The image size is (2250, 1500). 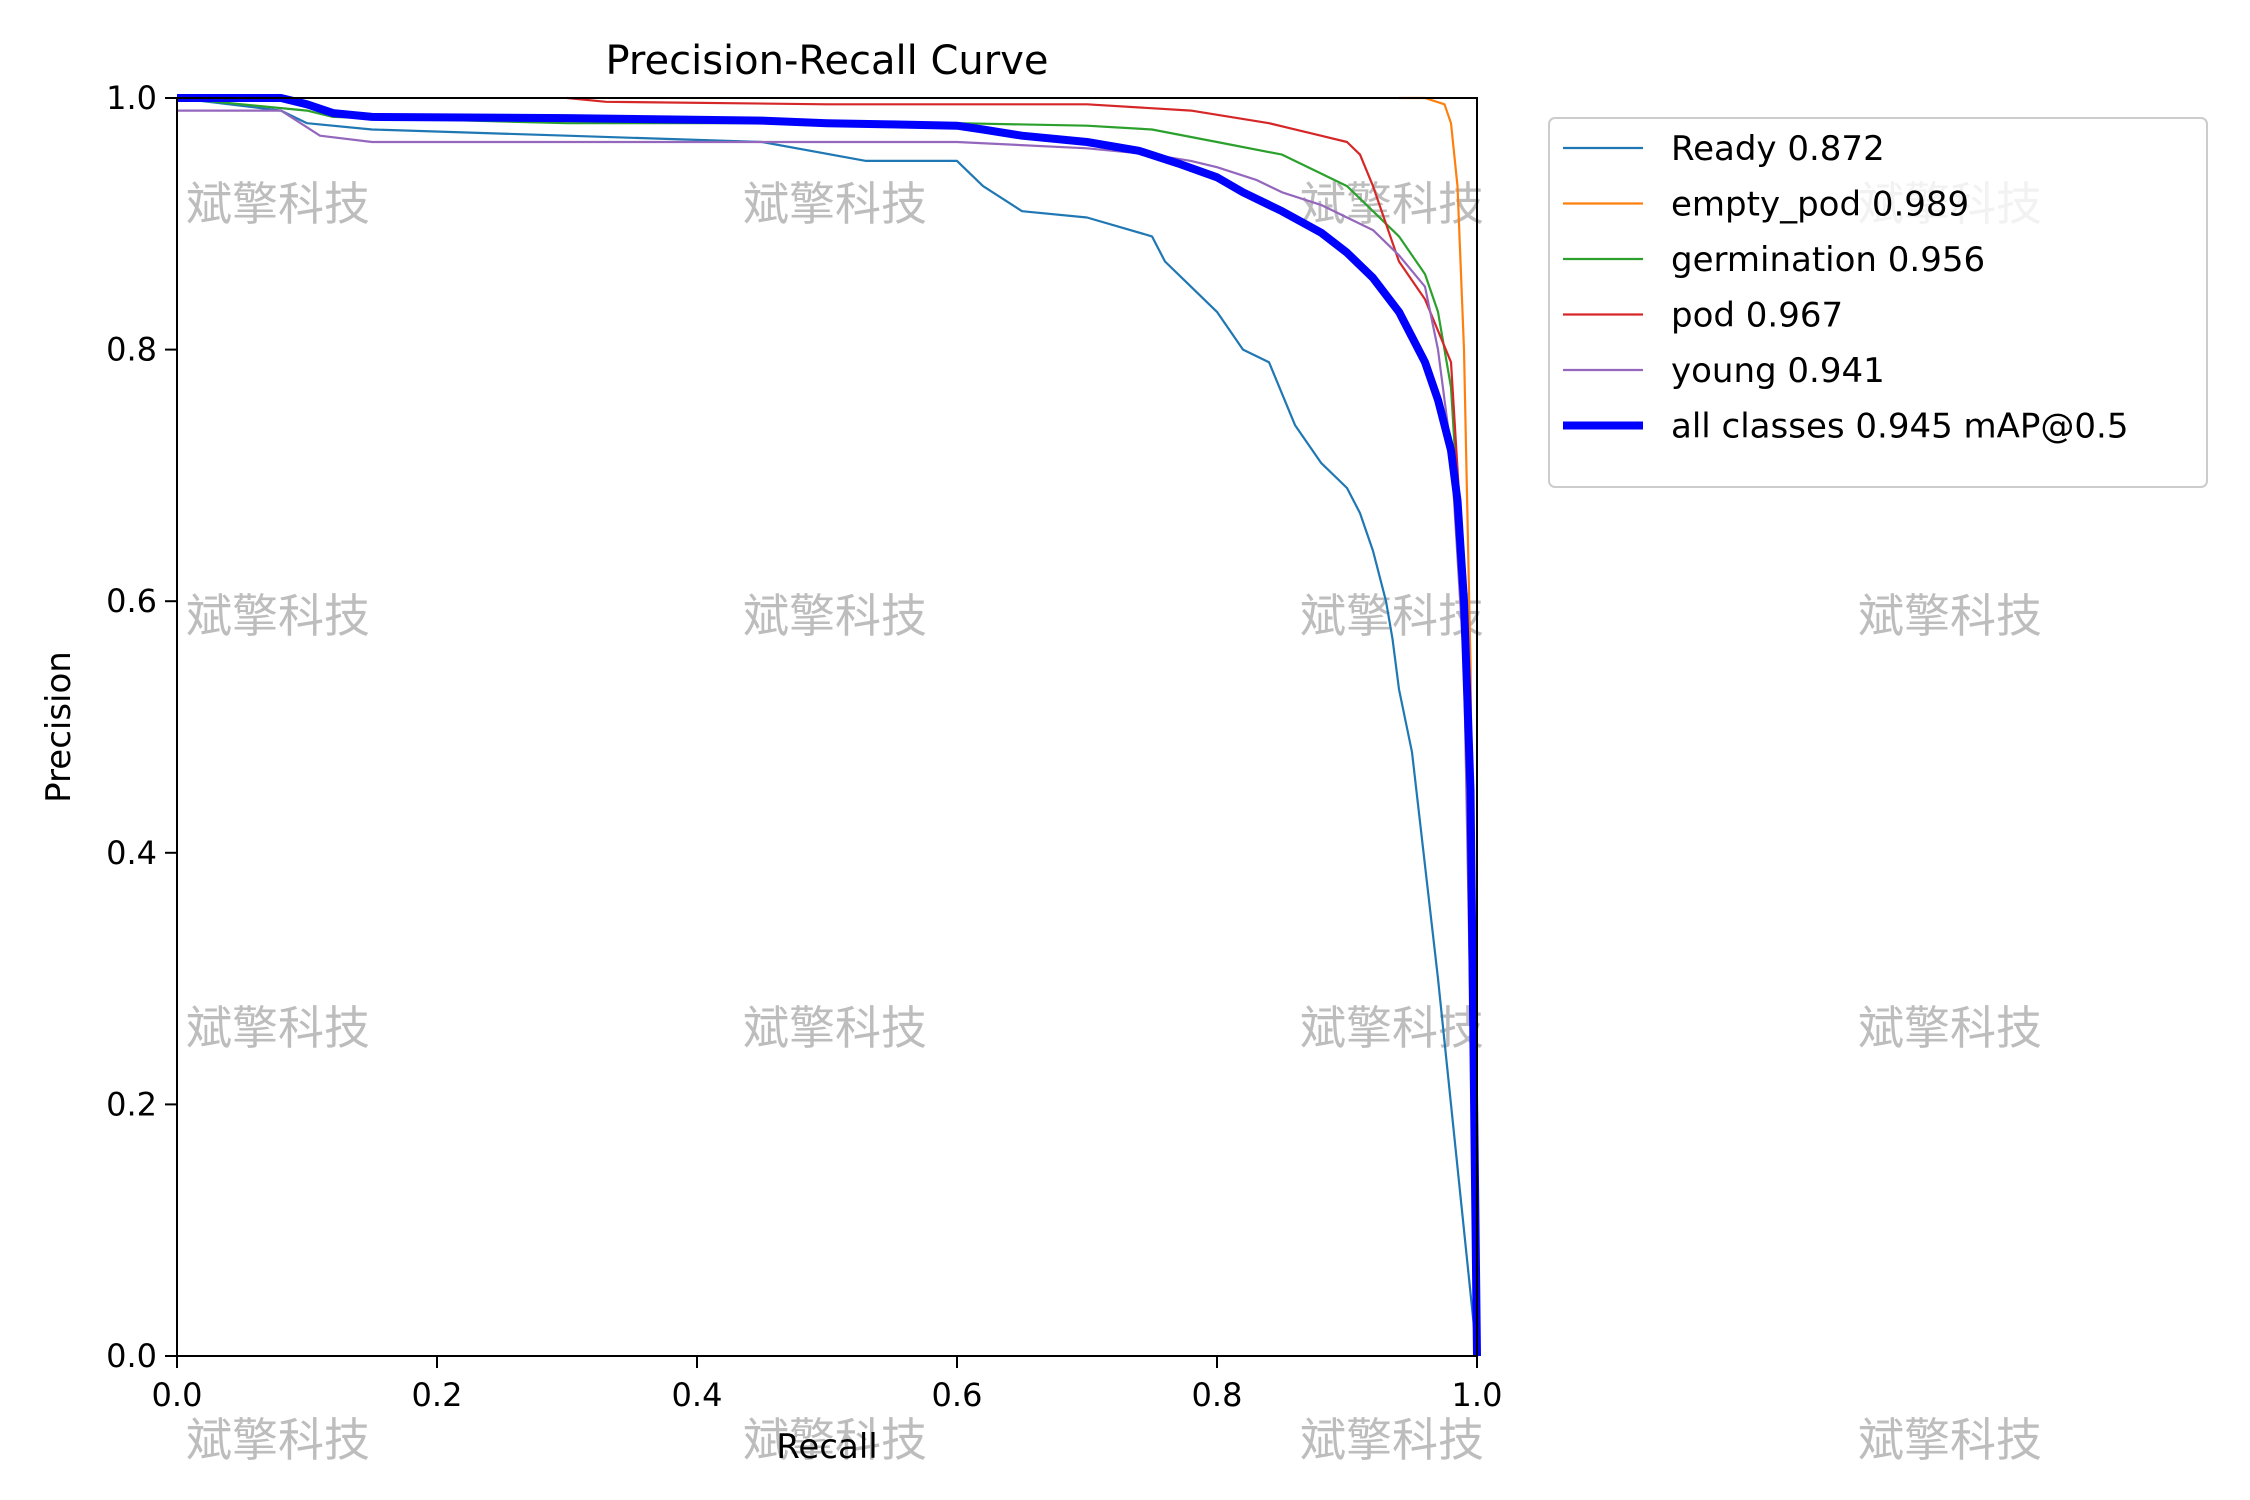 What do you see at coordinates (131, 1104) in the screenshot?
I see `y-tick-label: 0.2` at bounding box center [131, 1104].